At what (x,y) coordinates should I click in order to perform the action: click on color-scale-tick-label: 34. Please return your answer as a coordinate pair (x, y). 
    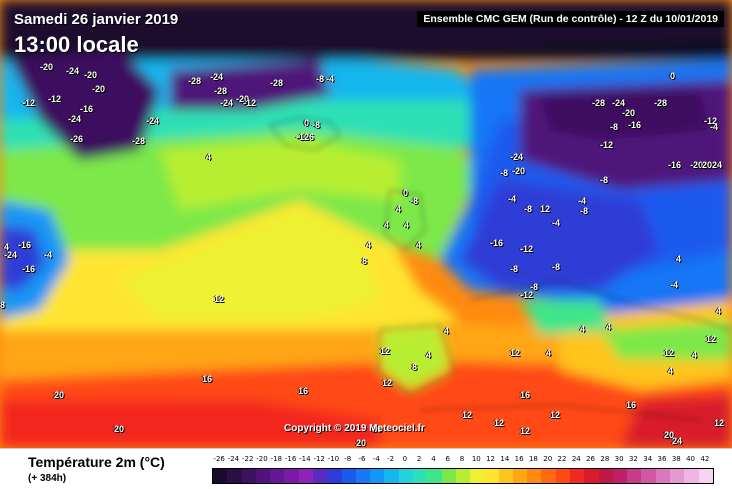
    Looking at the image, I should click on (648, 459).